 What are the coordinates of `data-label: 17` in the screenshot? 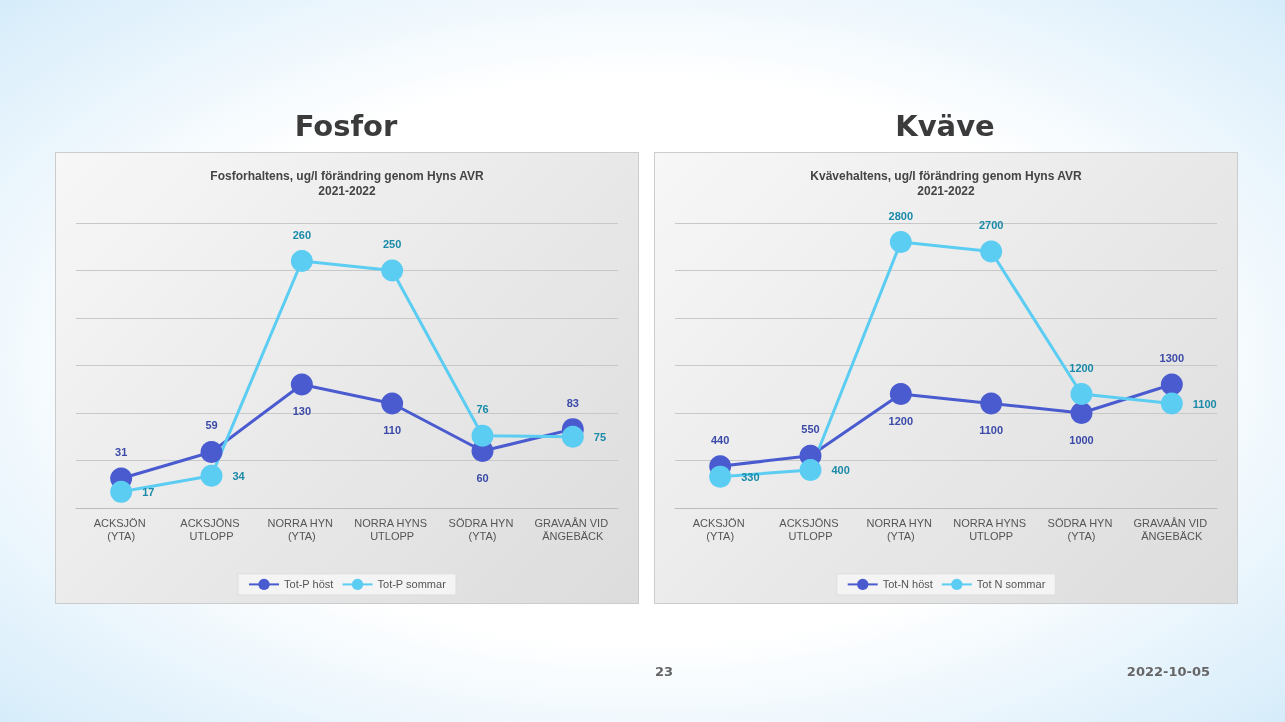 It's located at (148, 491).